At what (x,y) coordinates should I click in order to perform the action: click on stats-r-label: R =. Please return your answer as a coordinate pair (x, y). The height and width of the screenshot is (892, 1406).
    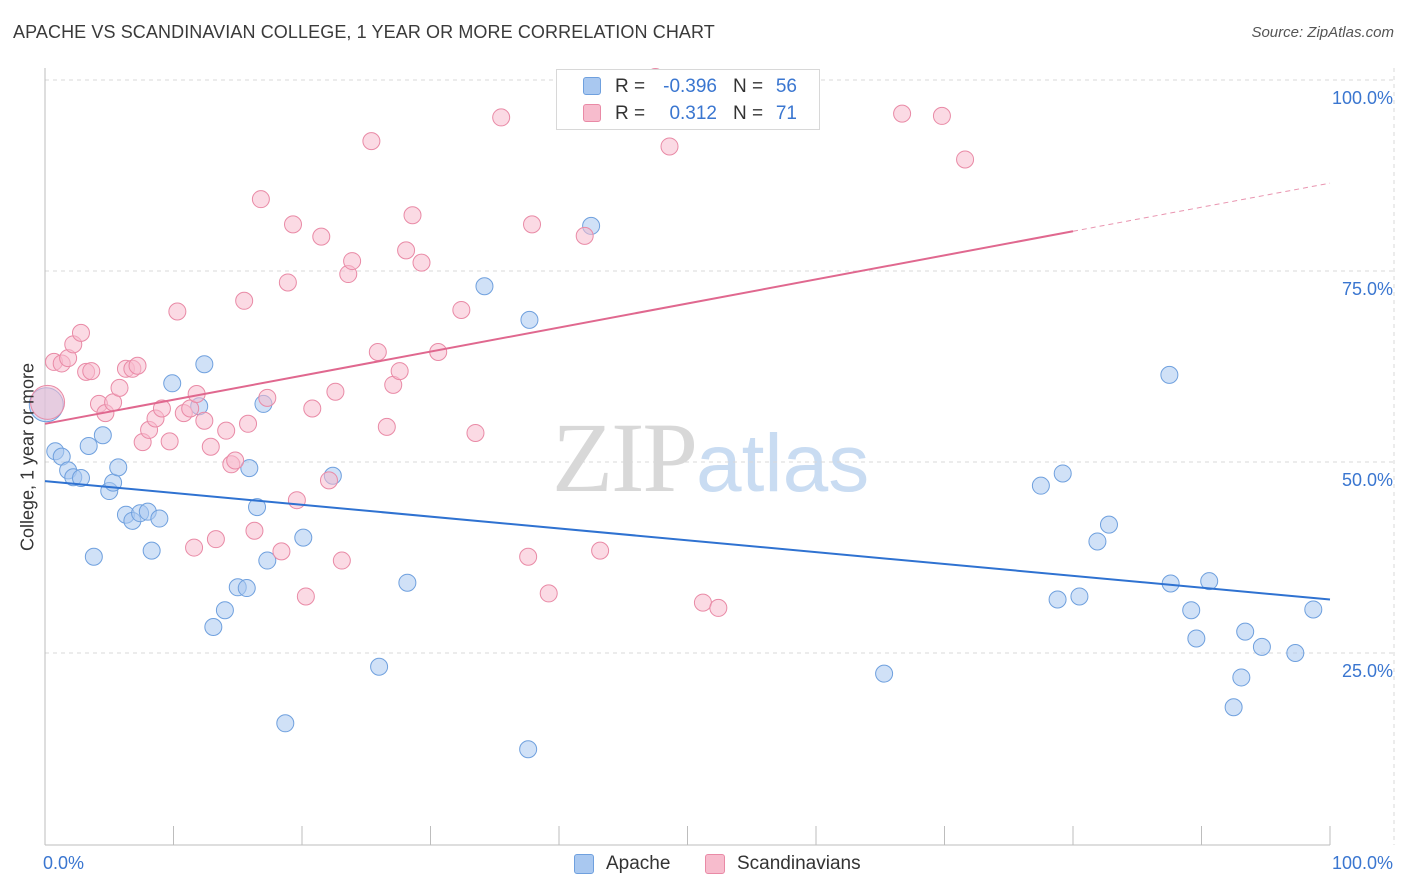
    Looking at the image, I should click on (630, 86).